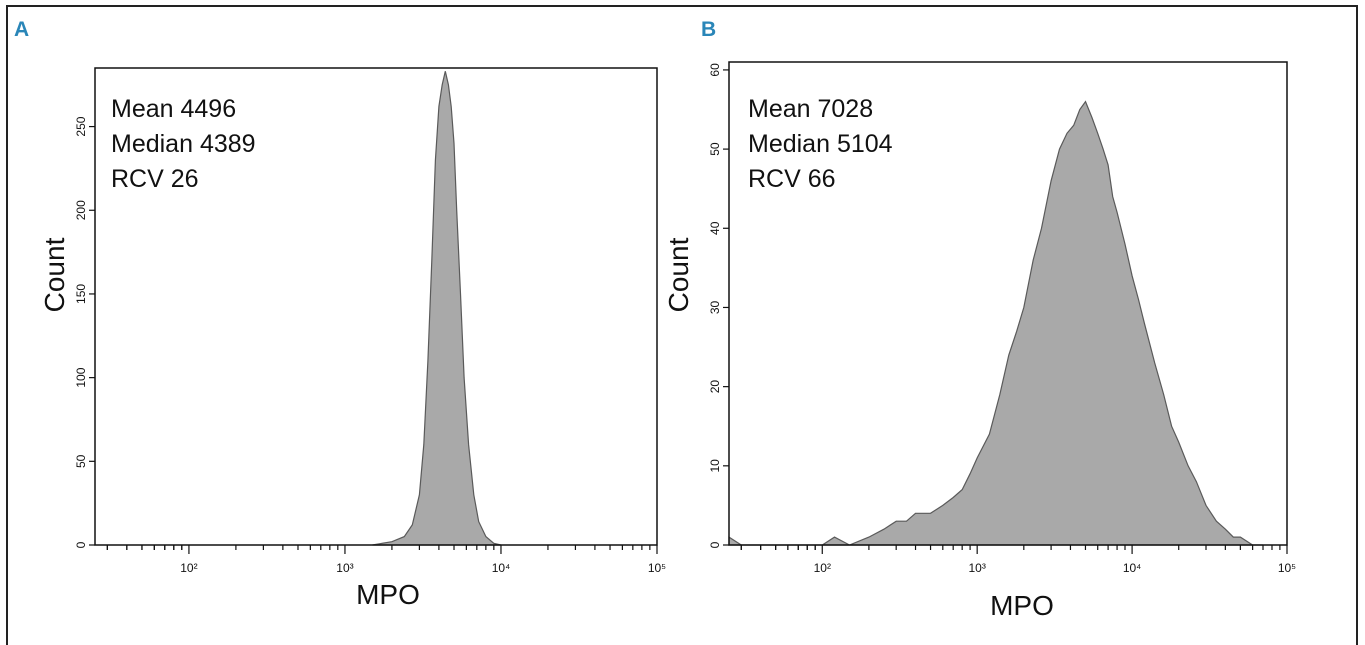 This screenshot has height=645, width=1365. What do you see at coordinates (81, 126) in the screenshot?
I see `y-tick-label-a-250: 250` at bounding box center [81, 126].